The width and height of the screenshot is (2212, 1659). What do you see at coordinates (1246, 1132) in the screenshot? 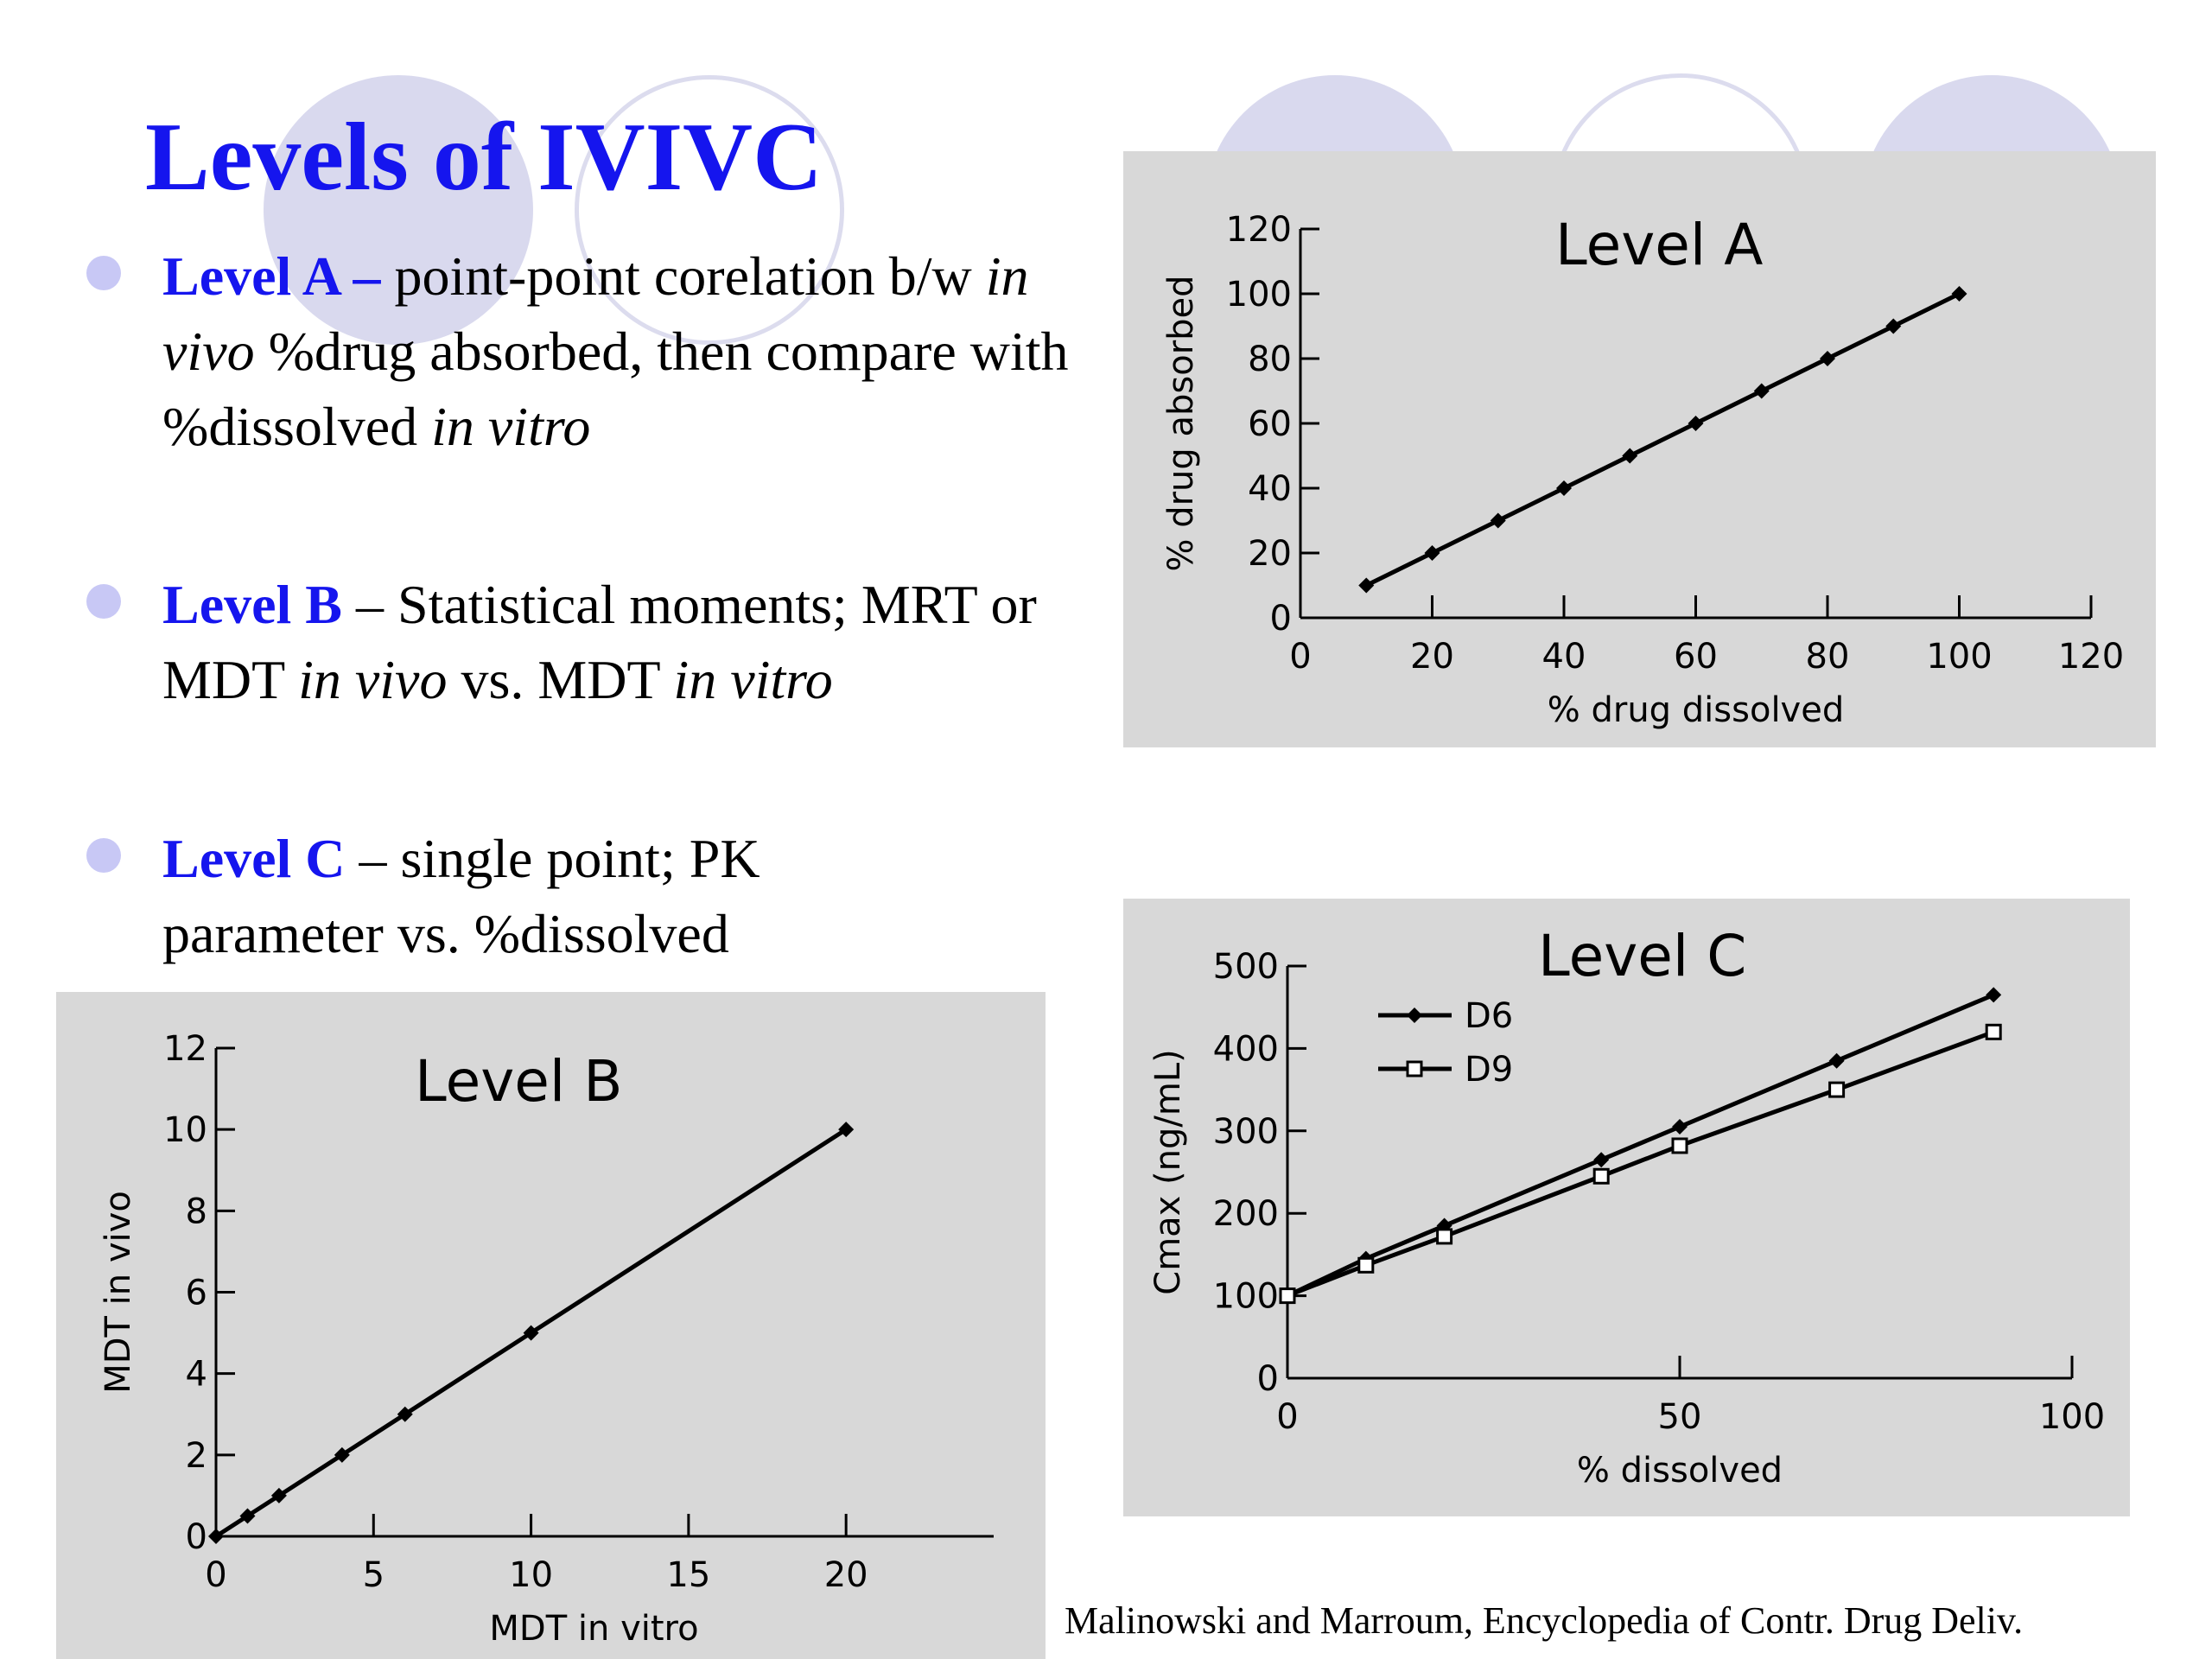
I see `y-tick-label: 300` at bounding box center [1246, 1132].